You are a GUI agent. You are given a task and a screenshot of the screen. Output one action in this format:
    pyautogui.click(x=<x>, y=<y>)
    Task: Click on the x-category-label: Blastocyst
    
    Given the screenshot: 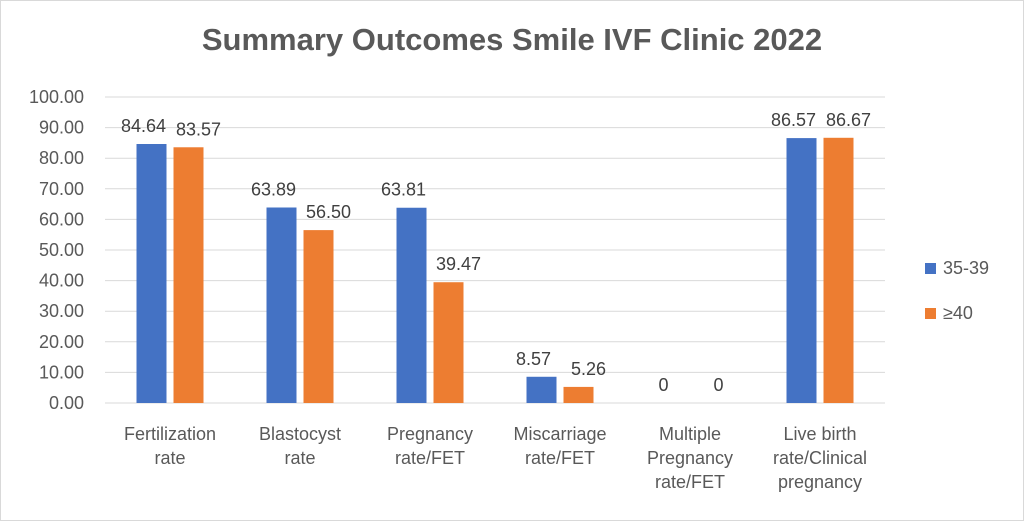 What is the action you would take?
    pyautogui.click(x=300, y=434)
    